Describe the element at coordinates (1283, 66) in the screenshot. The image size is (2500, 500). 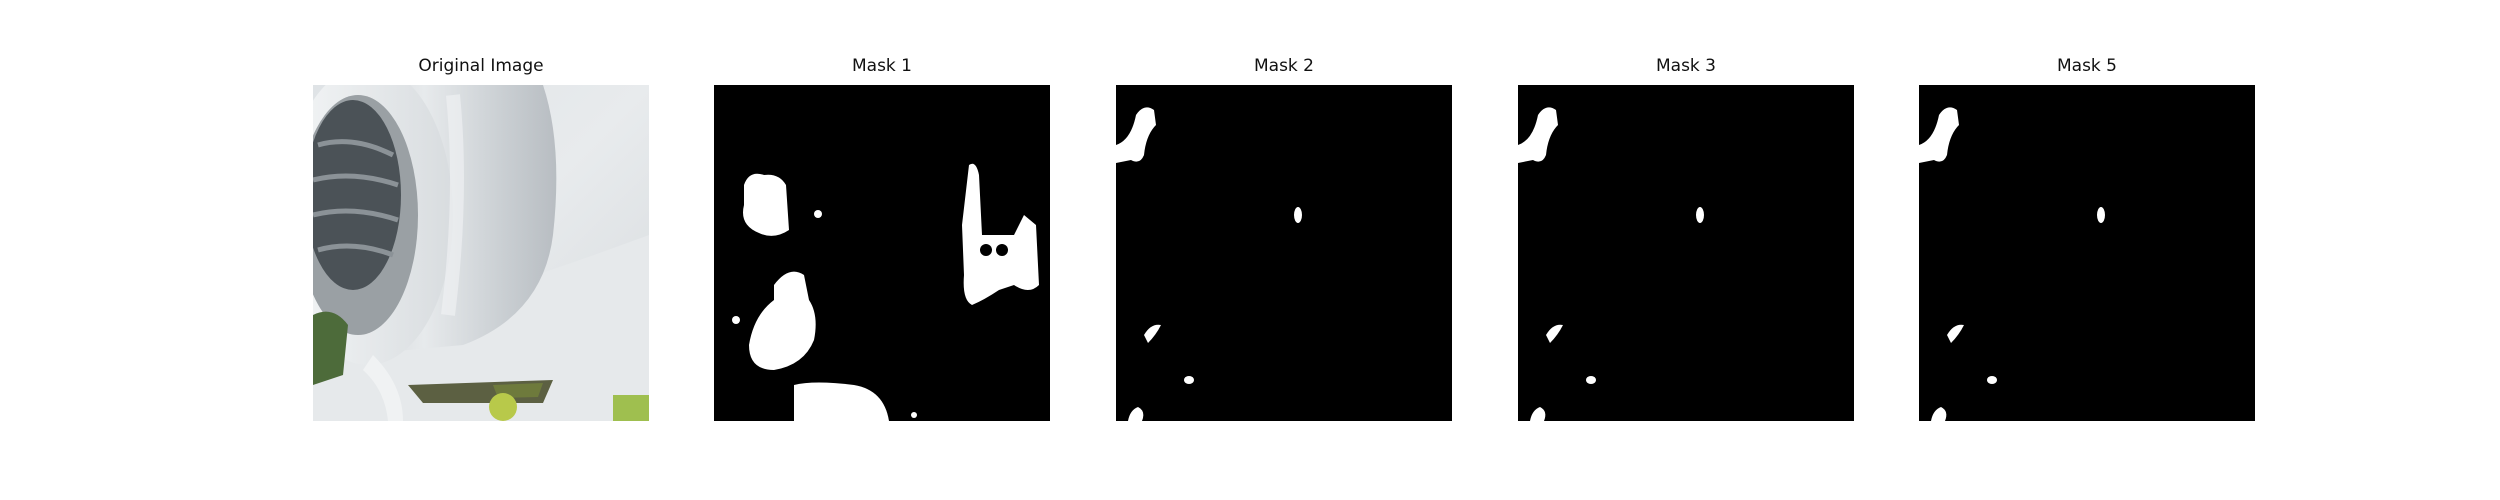
I see `panel-title-mask-2: Mask 2` at that location.